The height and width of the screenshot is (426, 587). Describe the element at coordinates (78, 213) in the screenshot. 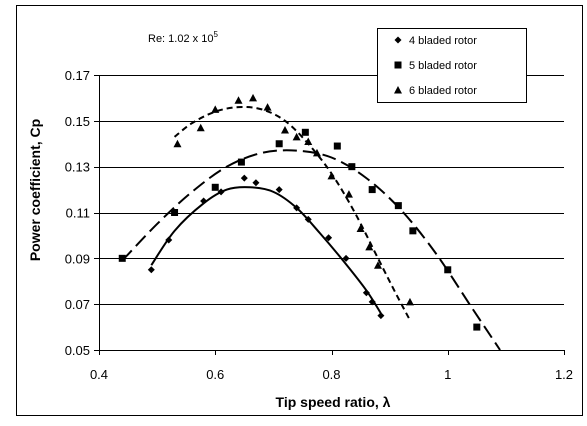

I see `y-tick-label: 0.11` at that location.